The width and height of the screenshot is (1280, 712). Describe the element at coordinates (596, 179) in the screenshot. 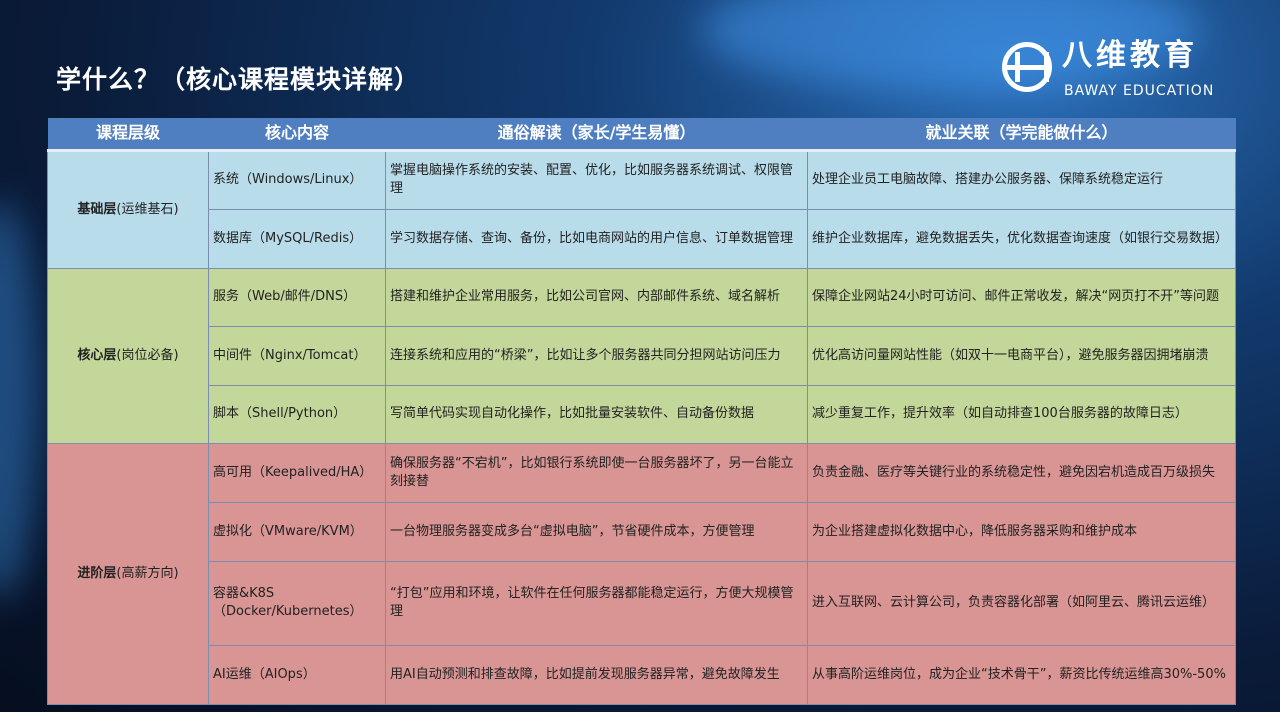

I see `explain-cell: 掌握电脑操作系统的安装、配置、优化，比如服务器系统调试、权限管理` at that location.